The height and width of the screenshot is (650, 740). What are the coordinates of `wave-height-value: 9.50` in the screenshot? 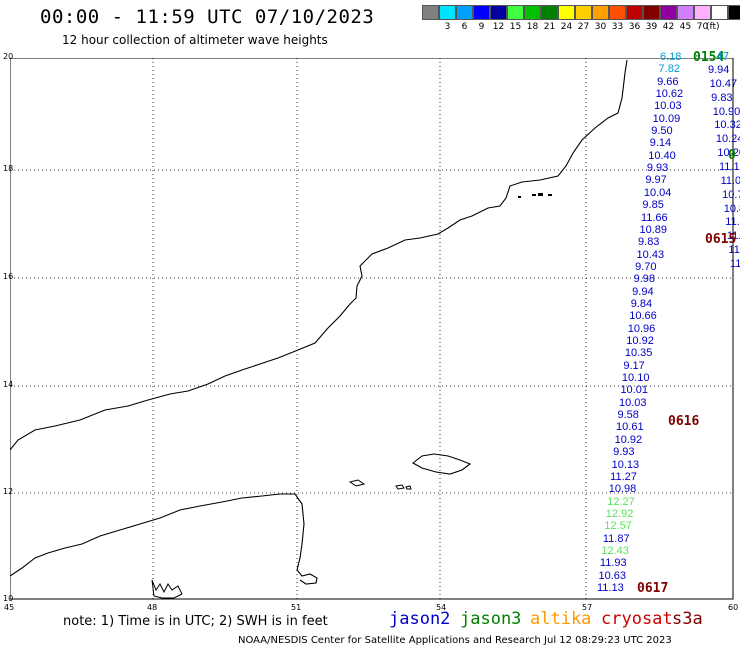 It's located at (662, 131).